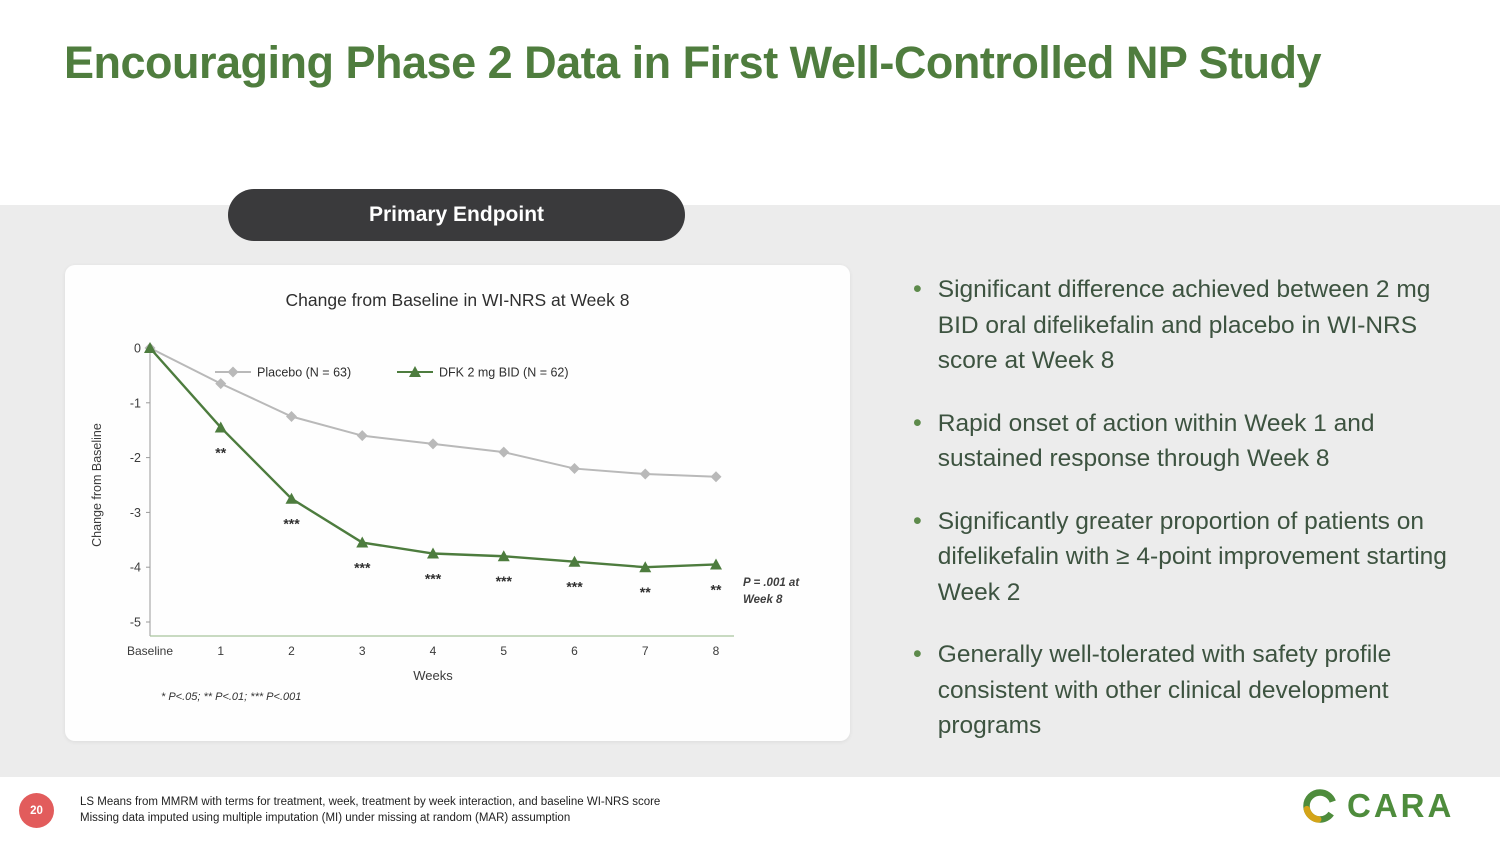 The height and width of the screenshot is (844, 1500). What do you see at coordinates (763, 600) in the screenshot?
I see `p-value-annotation: Week 8` at bounding box center [763, 600].